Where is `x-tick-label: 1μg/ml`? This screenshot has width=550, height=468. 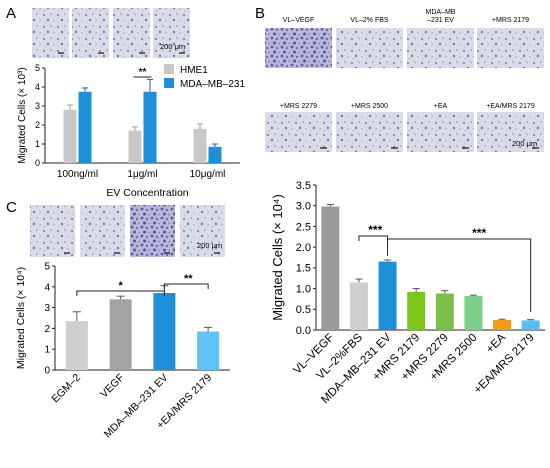 x-tick-label: 1μg/ml is located at coordinates (142, 174).